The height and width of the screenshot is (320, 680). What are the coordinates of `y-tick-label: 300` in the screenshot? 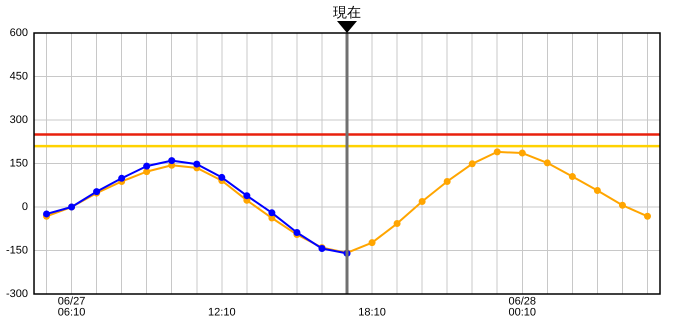 It's located at (19, 120).